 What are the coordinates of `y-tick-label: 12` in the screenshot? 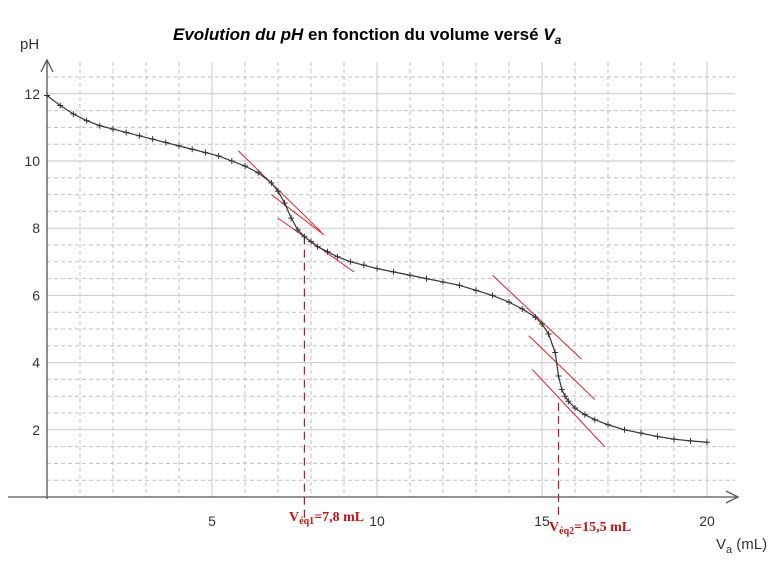 It's located at (32, 94).